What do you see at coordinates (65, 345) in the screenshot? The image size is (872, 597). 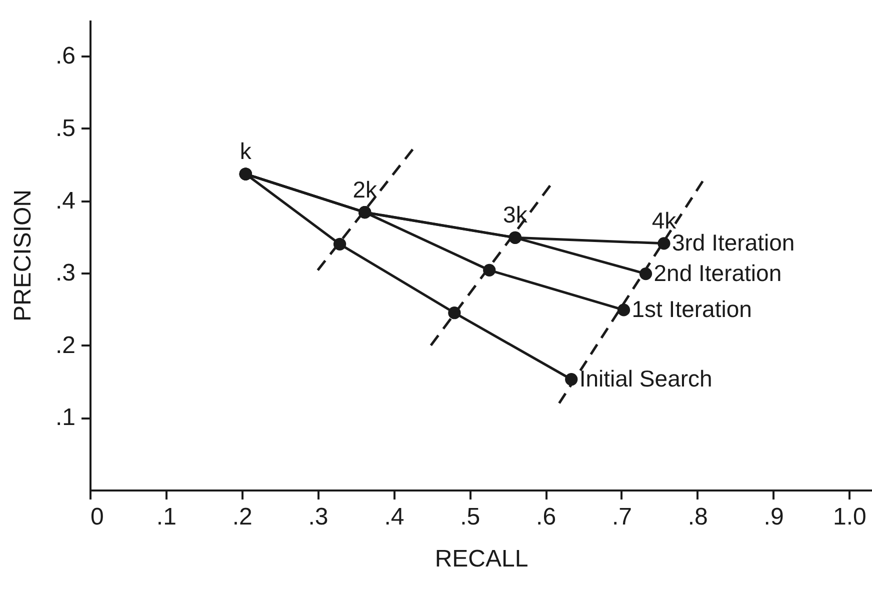 I see `y-tick-label: .2` at bounding box center [65, 345].